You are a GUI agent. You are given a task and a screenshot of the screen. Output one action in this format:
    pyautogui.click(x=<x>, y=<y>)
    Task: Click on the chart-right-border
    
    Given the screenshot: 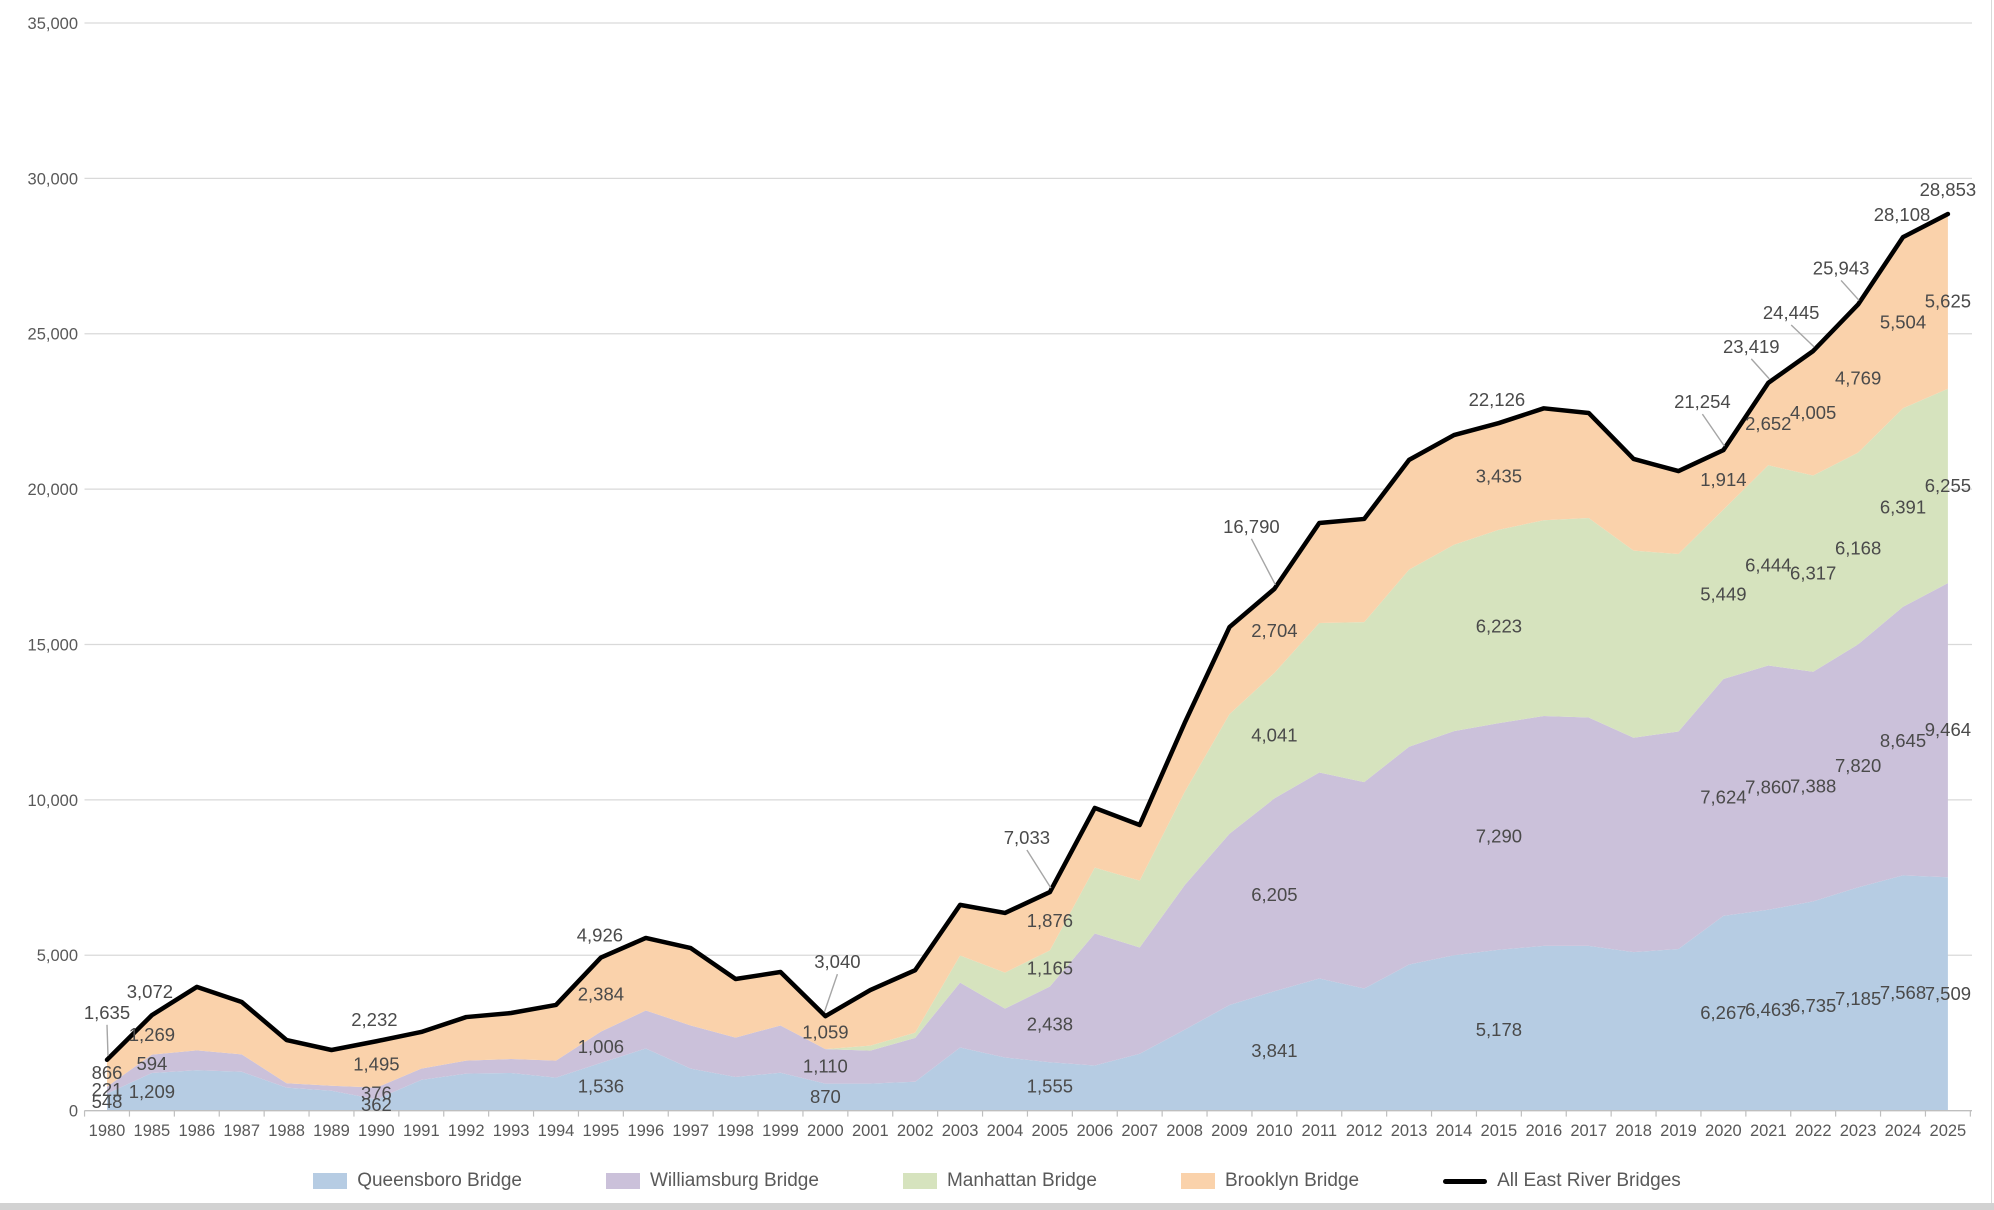 What is the action you would take?
    pyautogui.click(x=1991, y=601)
    